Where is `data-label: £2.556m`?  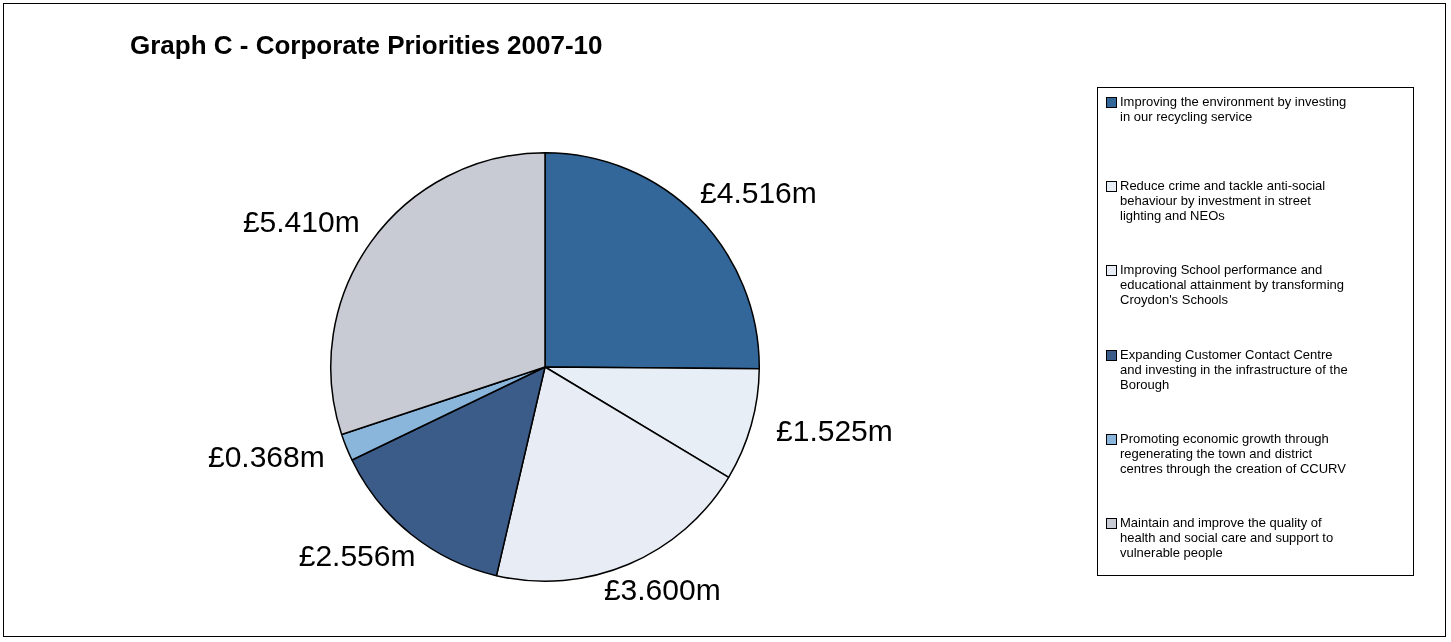
data-label: £2.556m is located at coordinates (357, 555).